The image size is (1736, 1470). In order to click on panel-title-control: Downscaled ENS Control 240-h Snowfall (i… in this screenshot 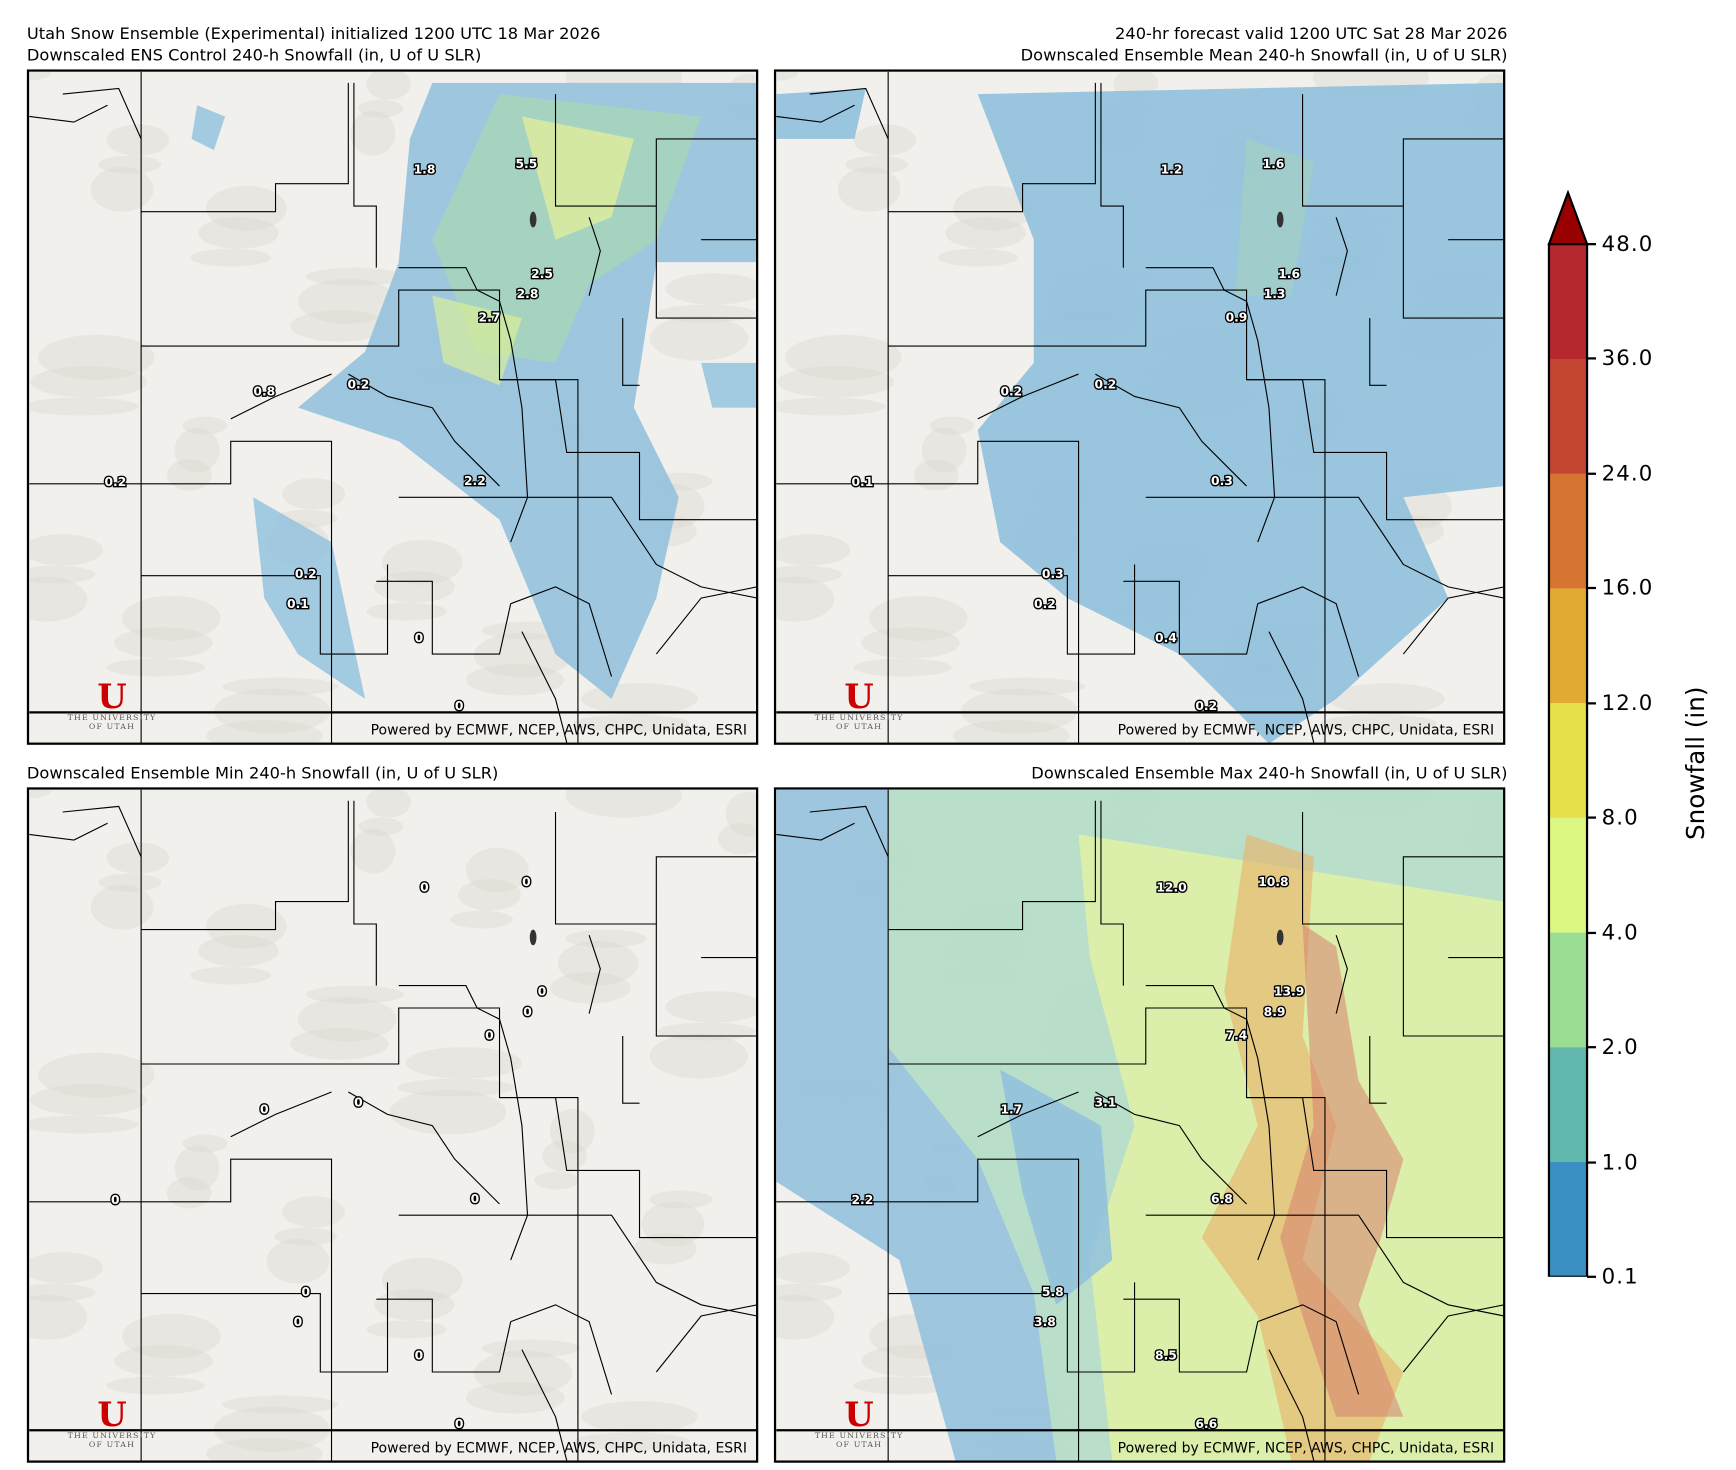, I will do `click(254, 56)`.